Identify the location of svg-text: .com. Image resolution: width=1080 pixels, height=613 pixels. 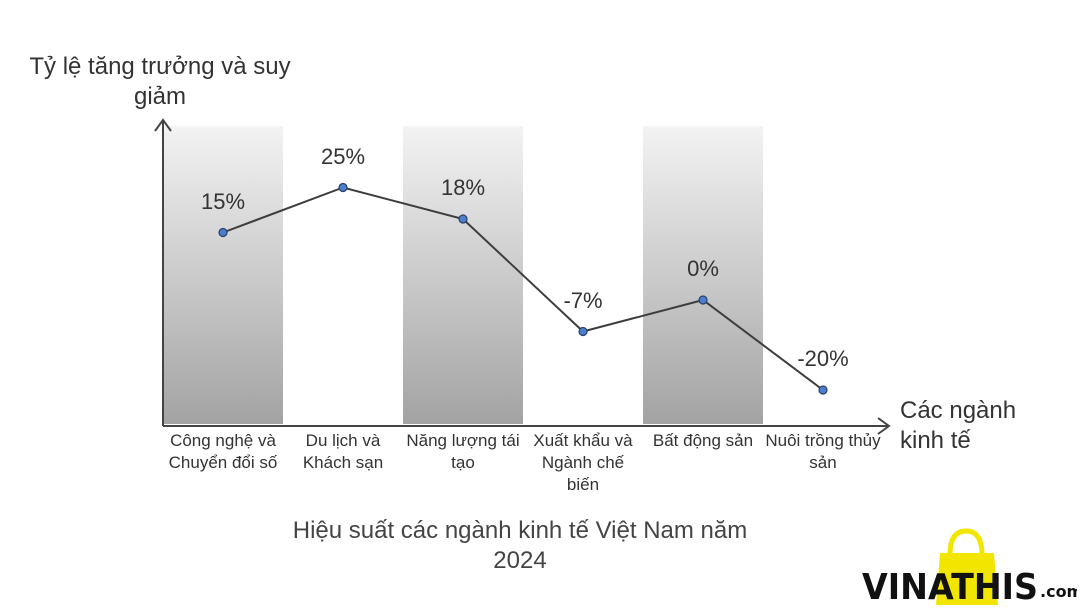
(1058, 591).